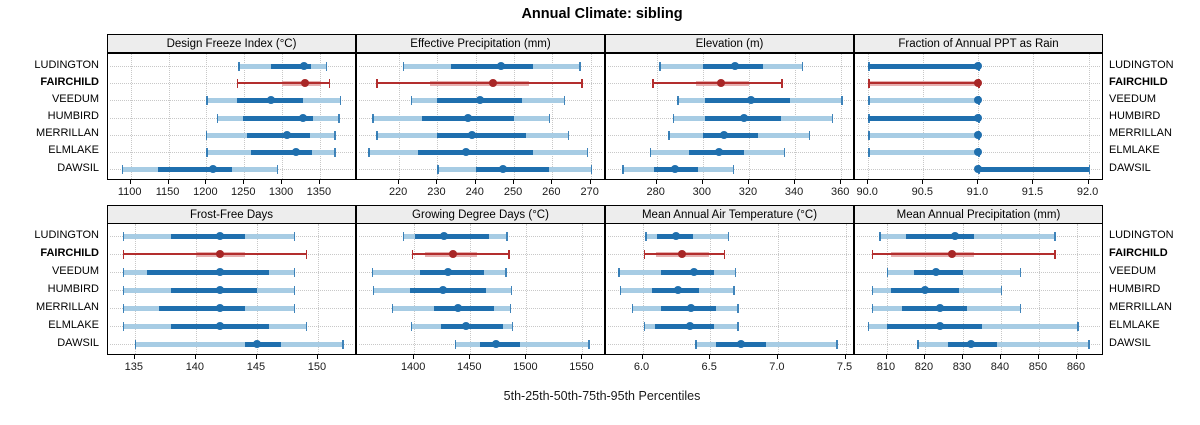 The image size is (1200, 425). Describe the element at coordinates (469, 367) in the screenshot. I see `tick-label: 1450` at that location.